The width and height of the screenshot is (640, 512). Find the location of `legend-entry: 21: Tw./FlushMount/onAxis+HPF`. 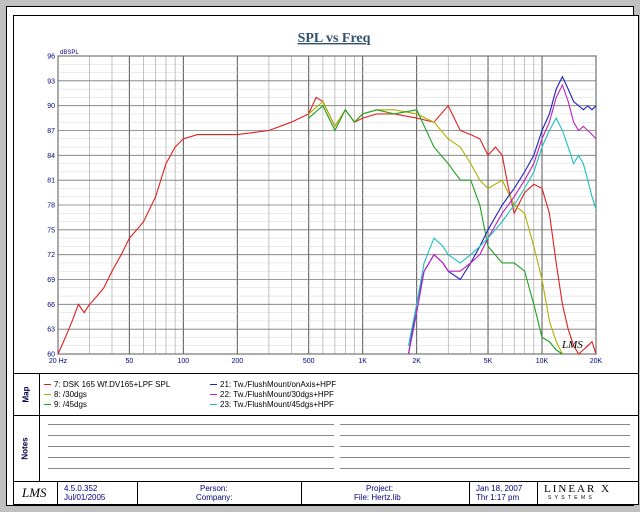

legend-entry: 21: Tw./FlushMount/onAxis+HPF is located at coordinates (273, 384).